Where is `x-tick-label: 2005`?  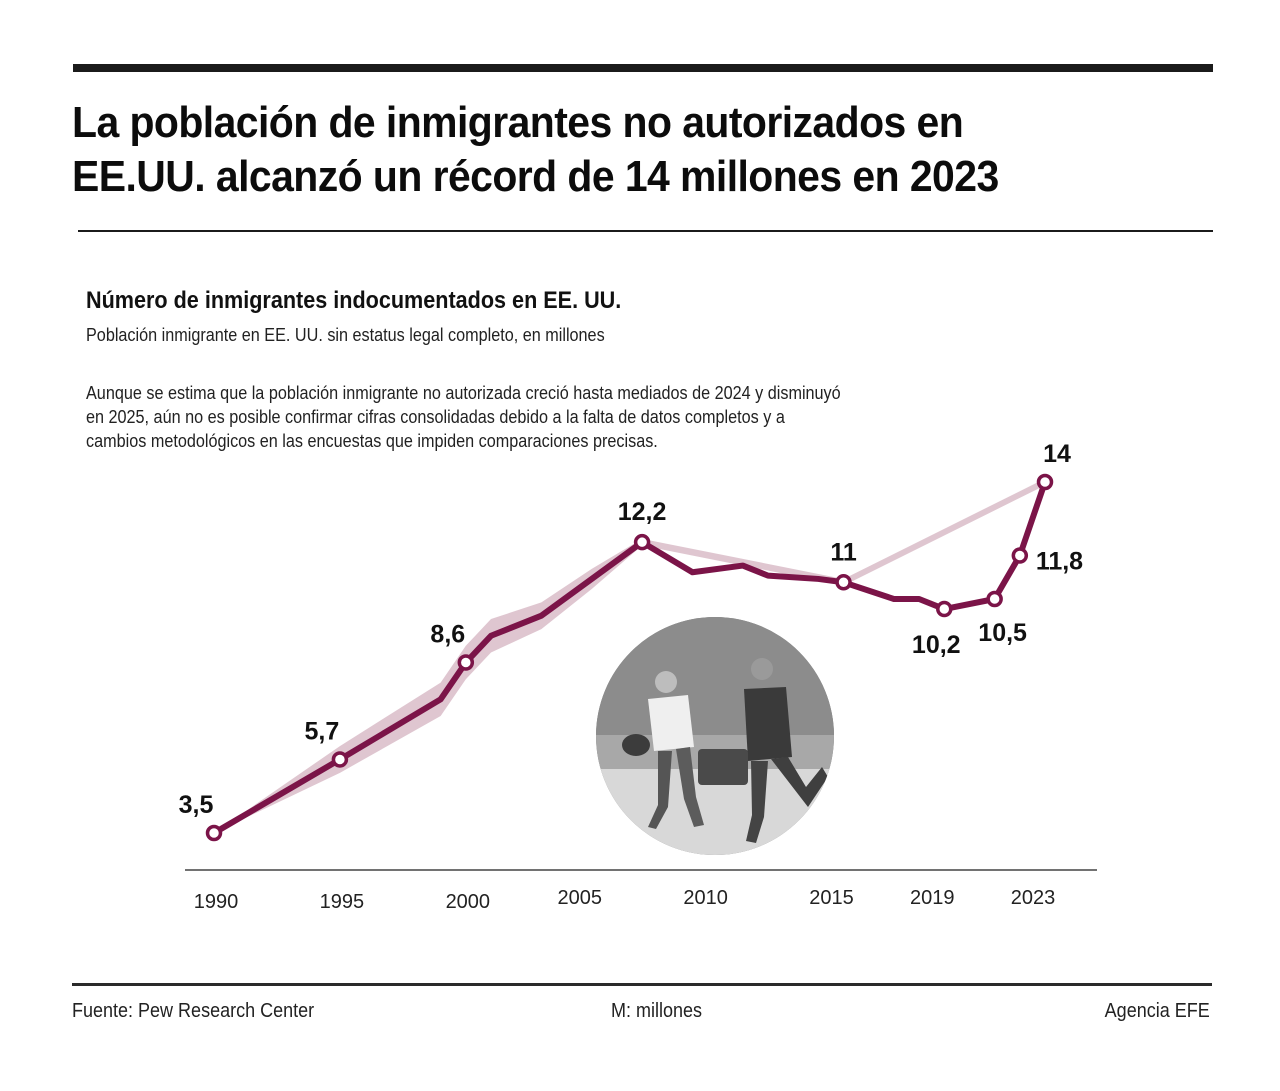
x-tick-label: 2005 is located at coordinates (579, 898).